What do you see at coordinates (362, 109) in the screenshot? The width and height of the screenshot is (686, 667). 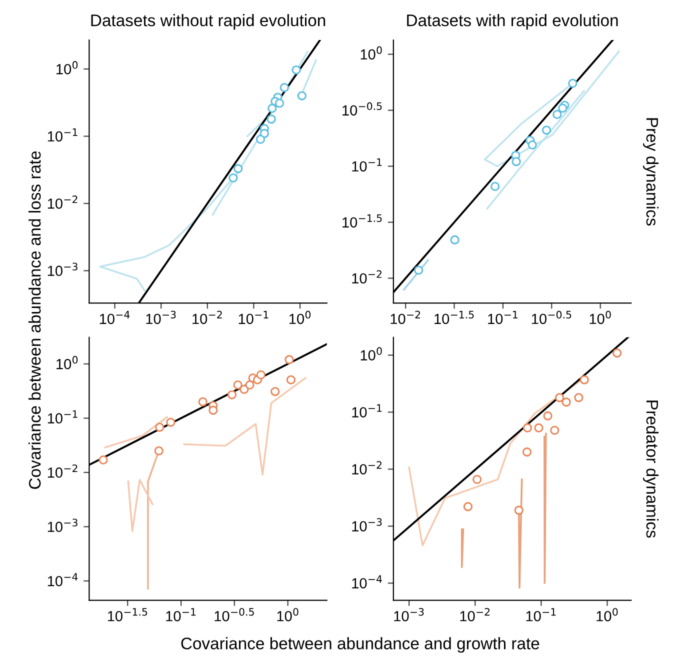 I see `y-tick-label: 10$^{−0.5}$` at bounding box center [362, 109].